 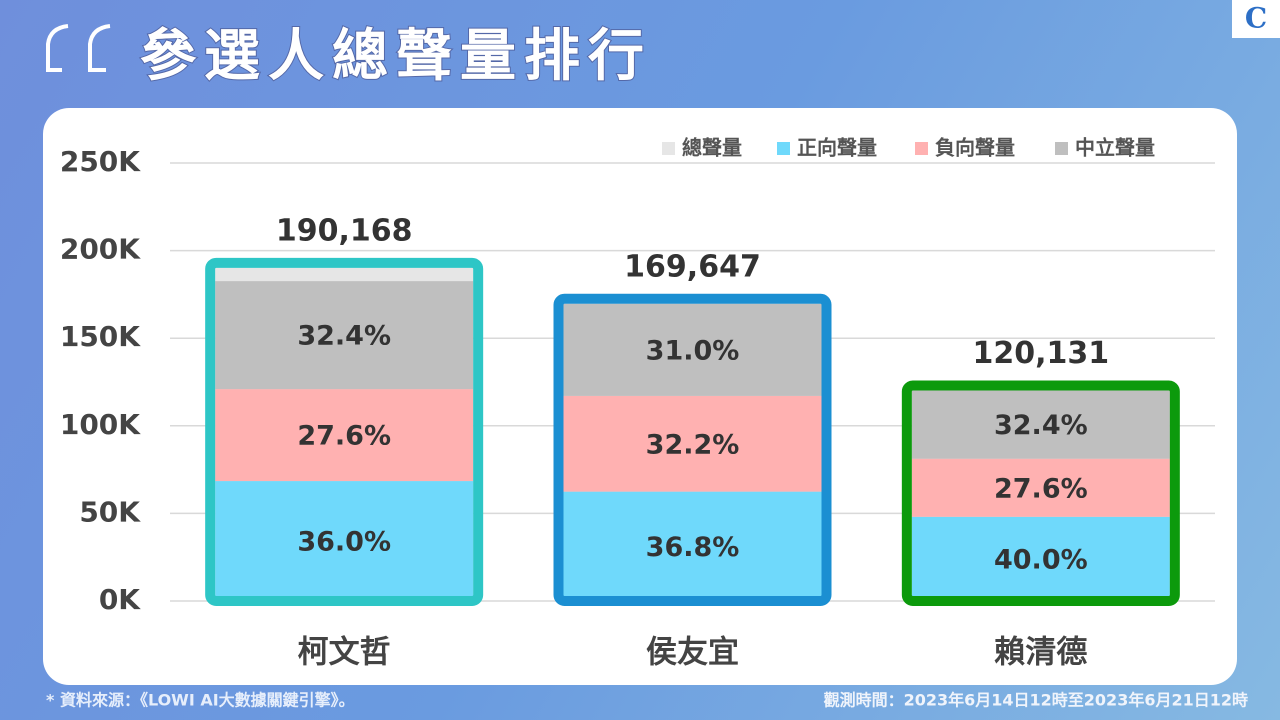 I want to click on x-tick-label: 賴清德, so click(x=1040, y=653).